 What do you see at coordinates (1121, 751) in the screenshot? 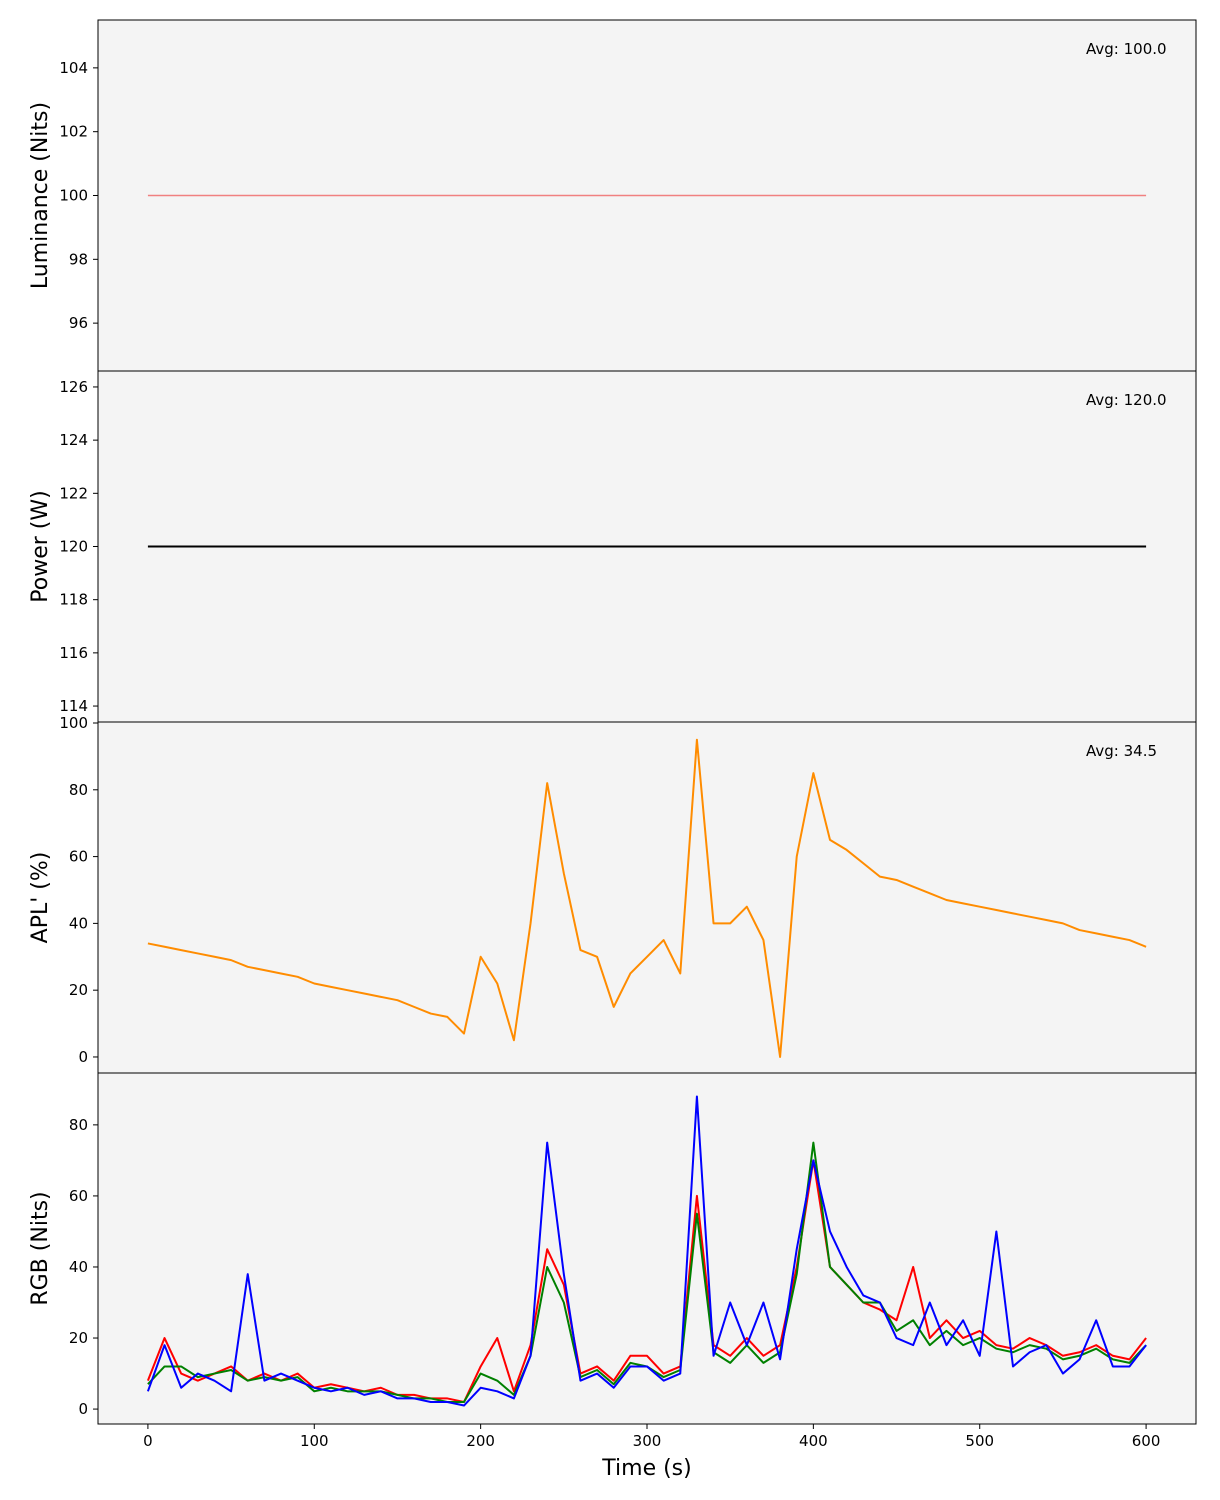
I see `annotation: Avg: 34.5` at bounding box center [1121, 751].